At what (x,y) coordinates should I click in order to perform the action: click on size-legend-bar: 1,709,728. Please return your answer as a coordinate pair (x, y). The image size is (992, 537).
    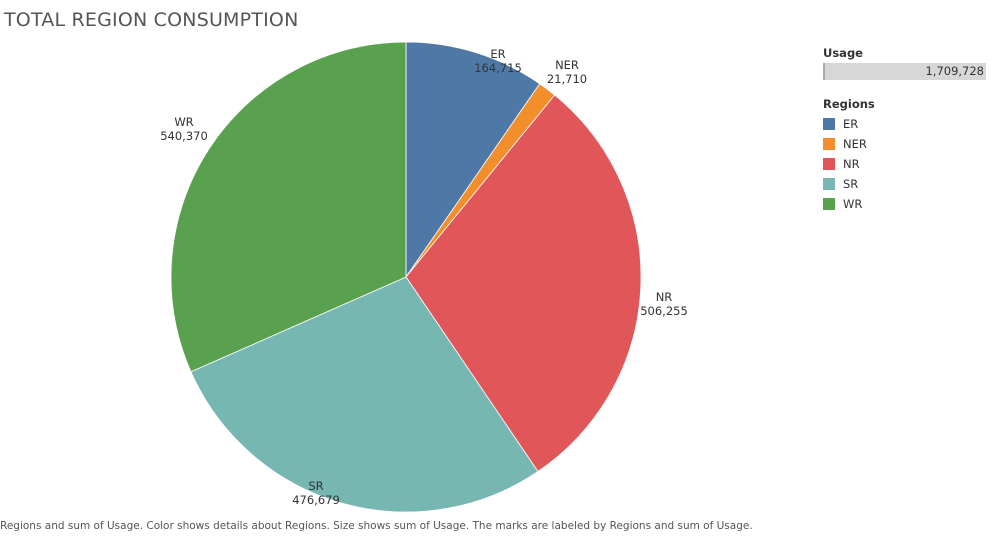
    Looking at the image, I should click on (904, 71).